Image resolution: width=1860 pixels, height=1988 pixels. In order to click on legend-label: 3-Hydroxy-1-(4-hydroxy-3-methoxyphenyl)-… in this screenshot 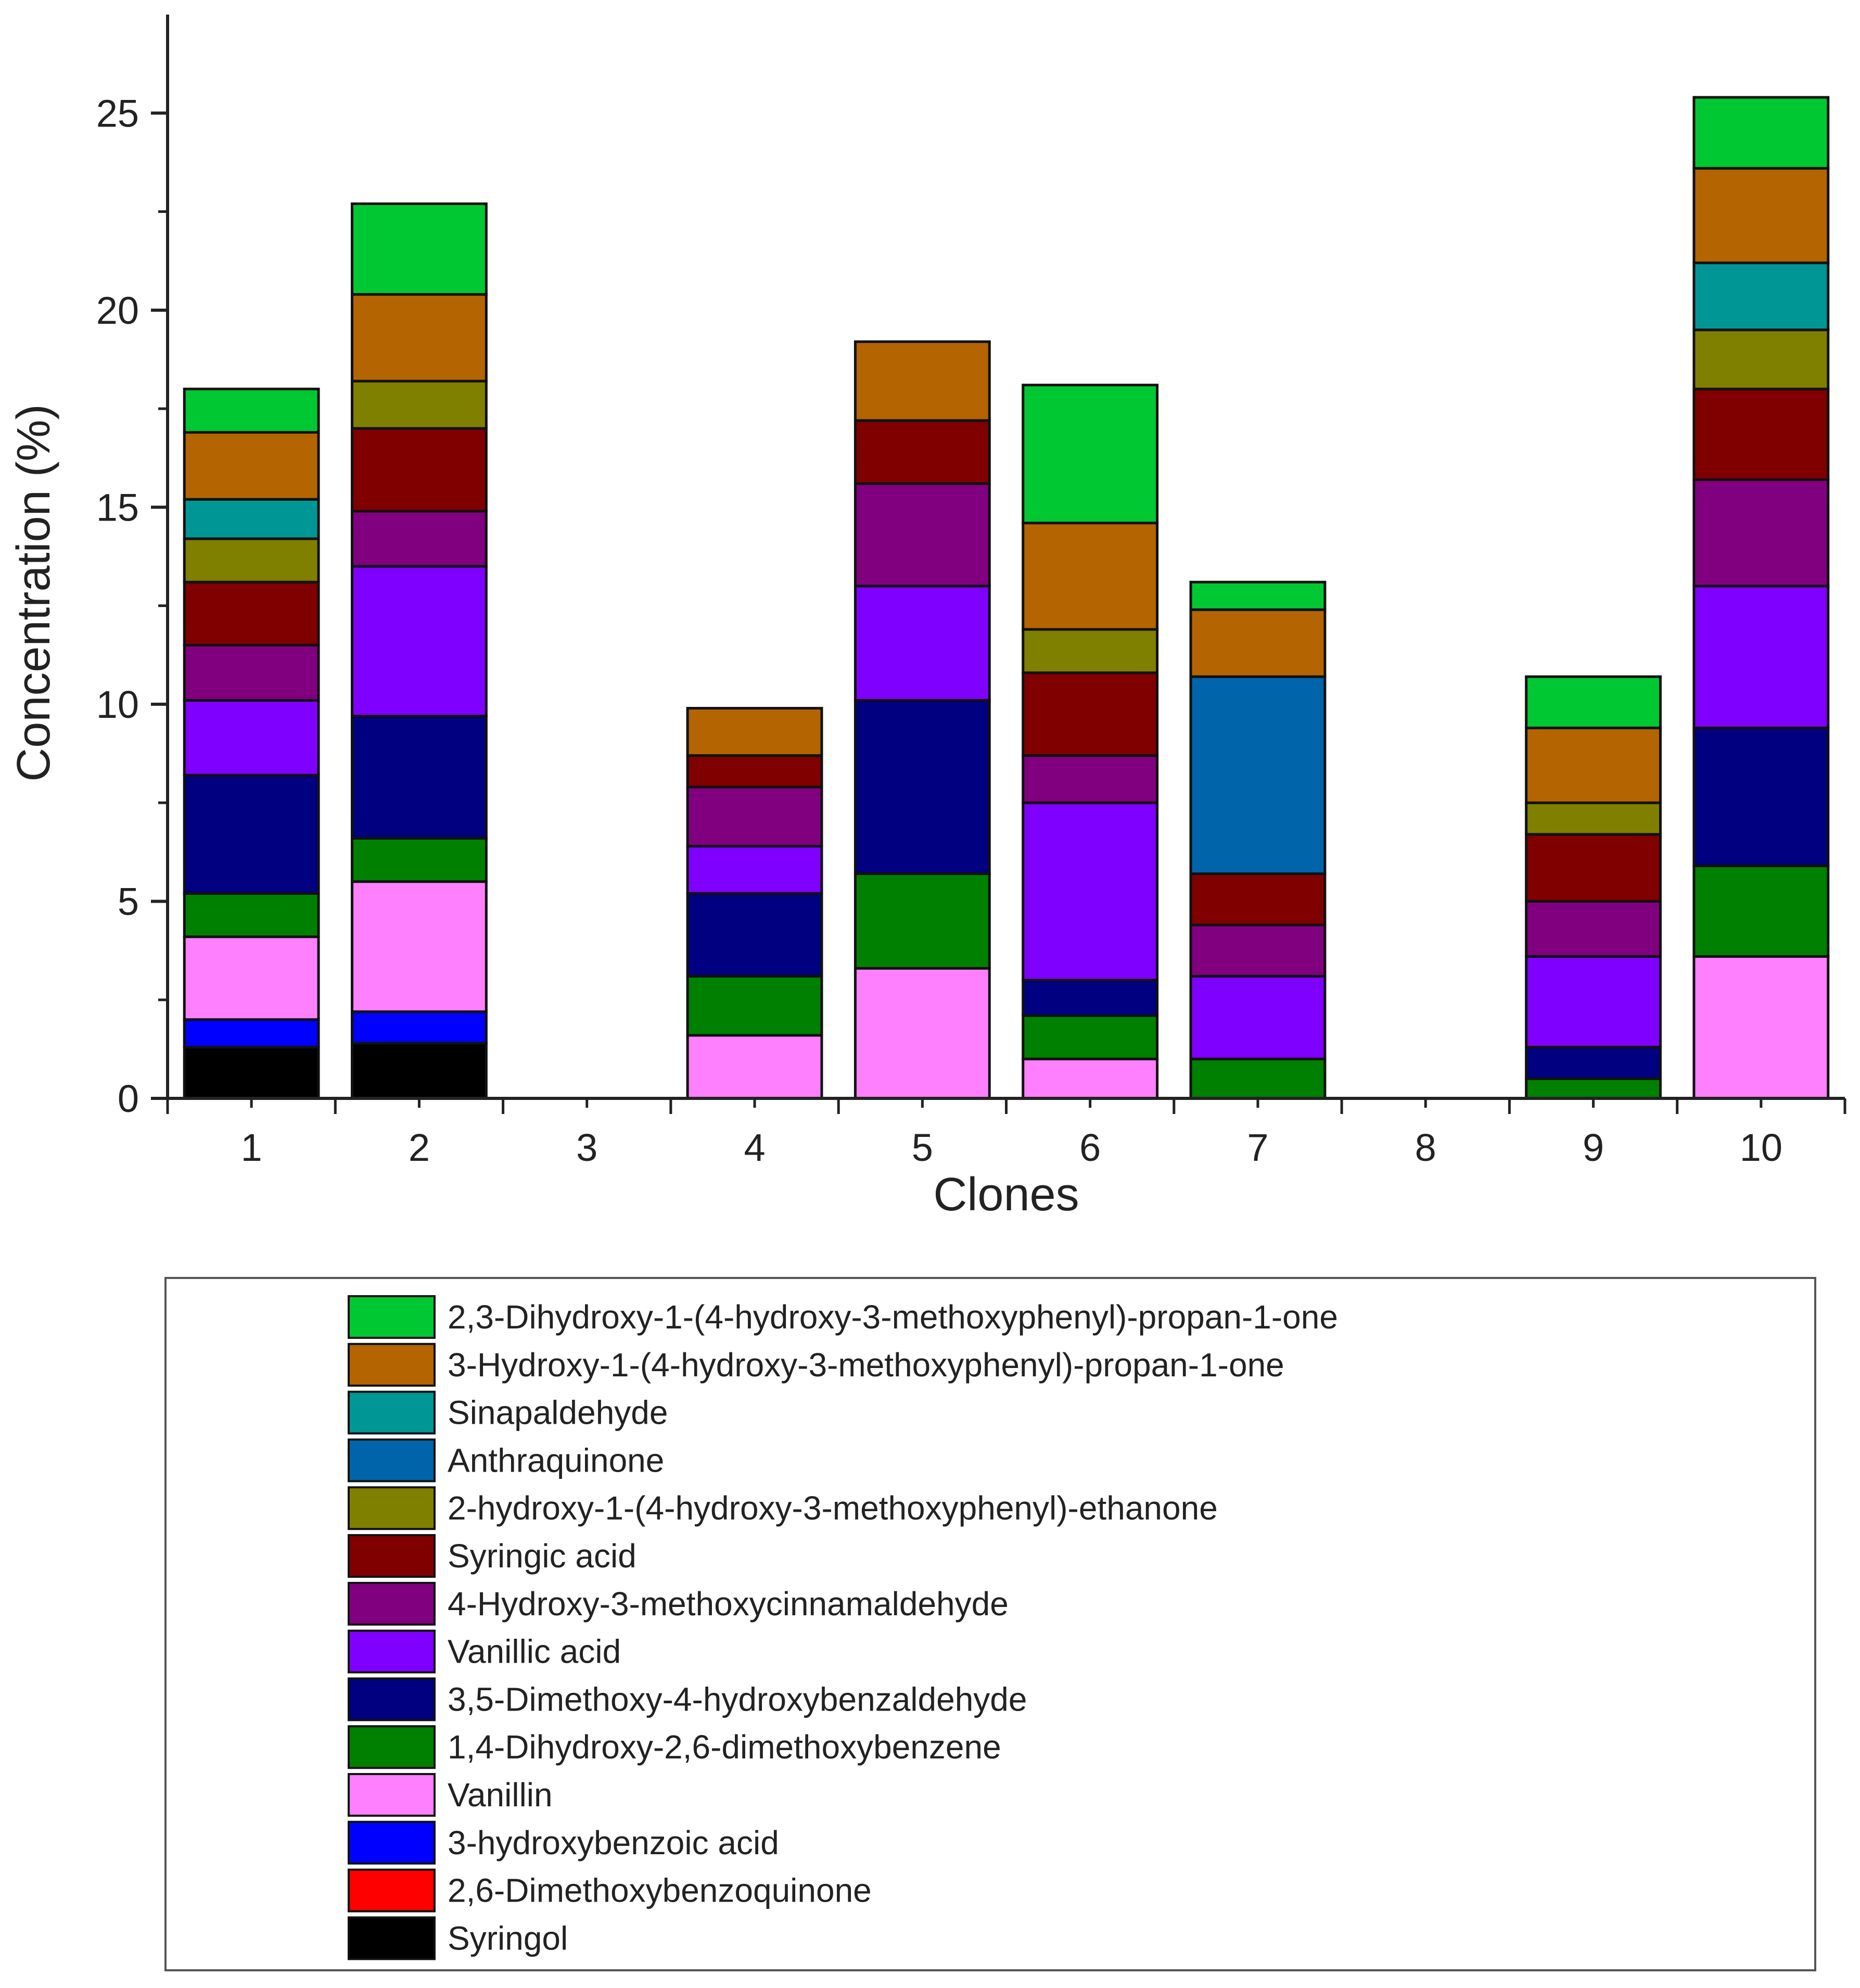, I will do `click(866, 1365)`.